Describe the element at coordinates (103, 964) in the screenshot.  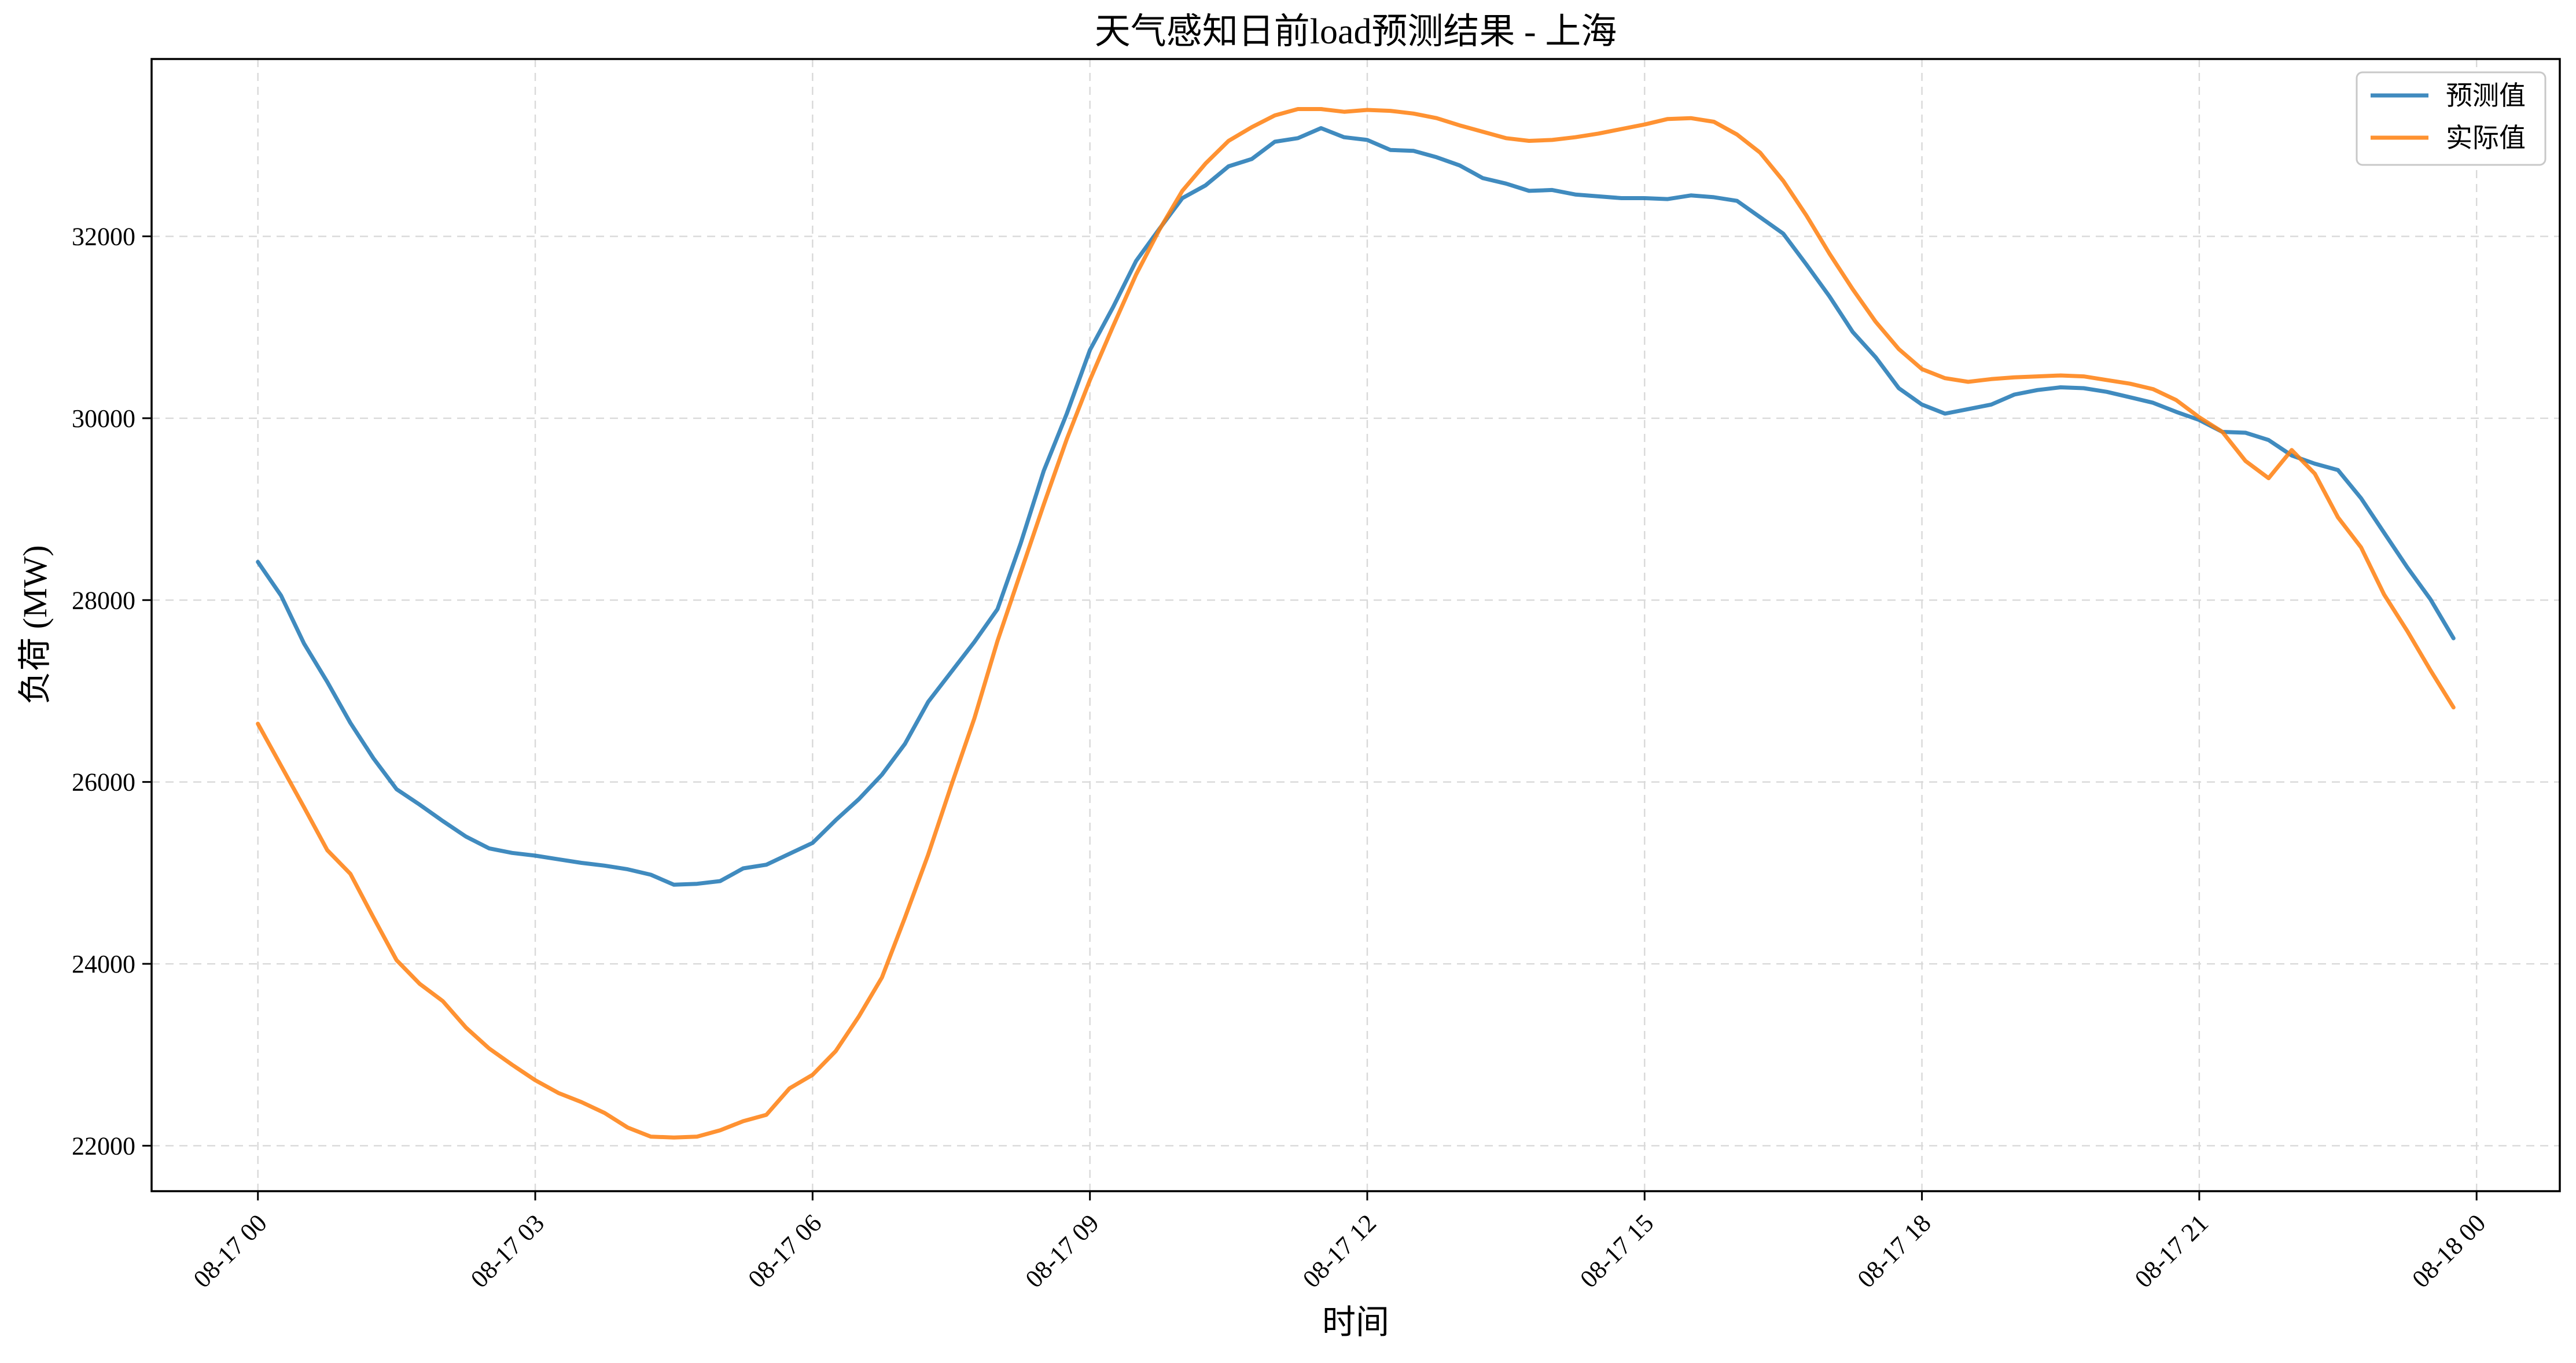
I see `y-tick-label: 24000` at that location.